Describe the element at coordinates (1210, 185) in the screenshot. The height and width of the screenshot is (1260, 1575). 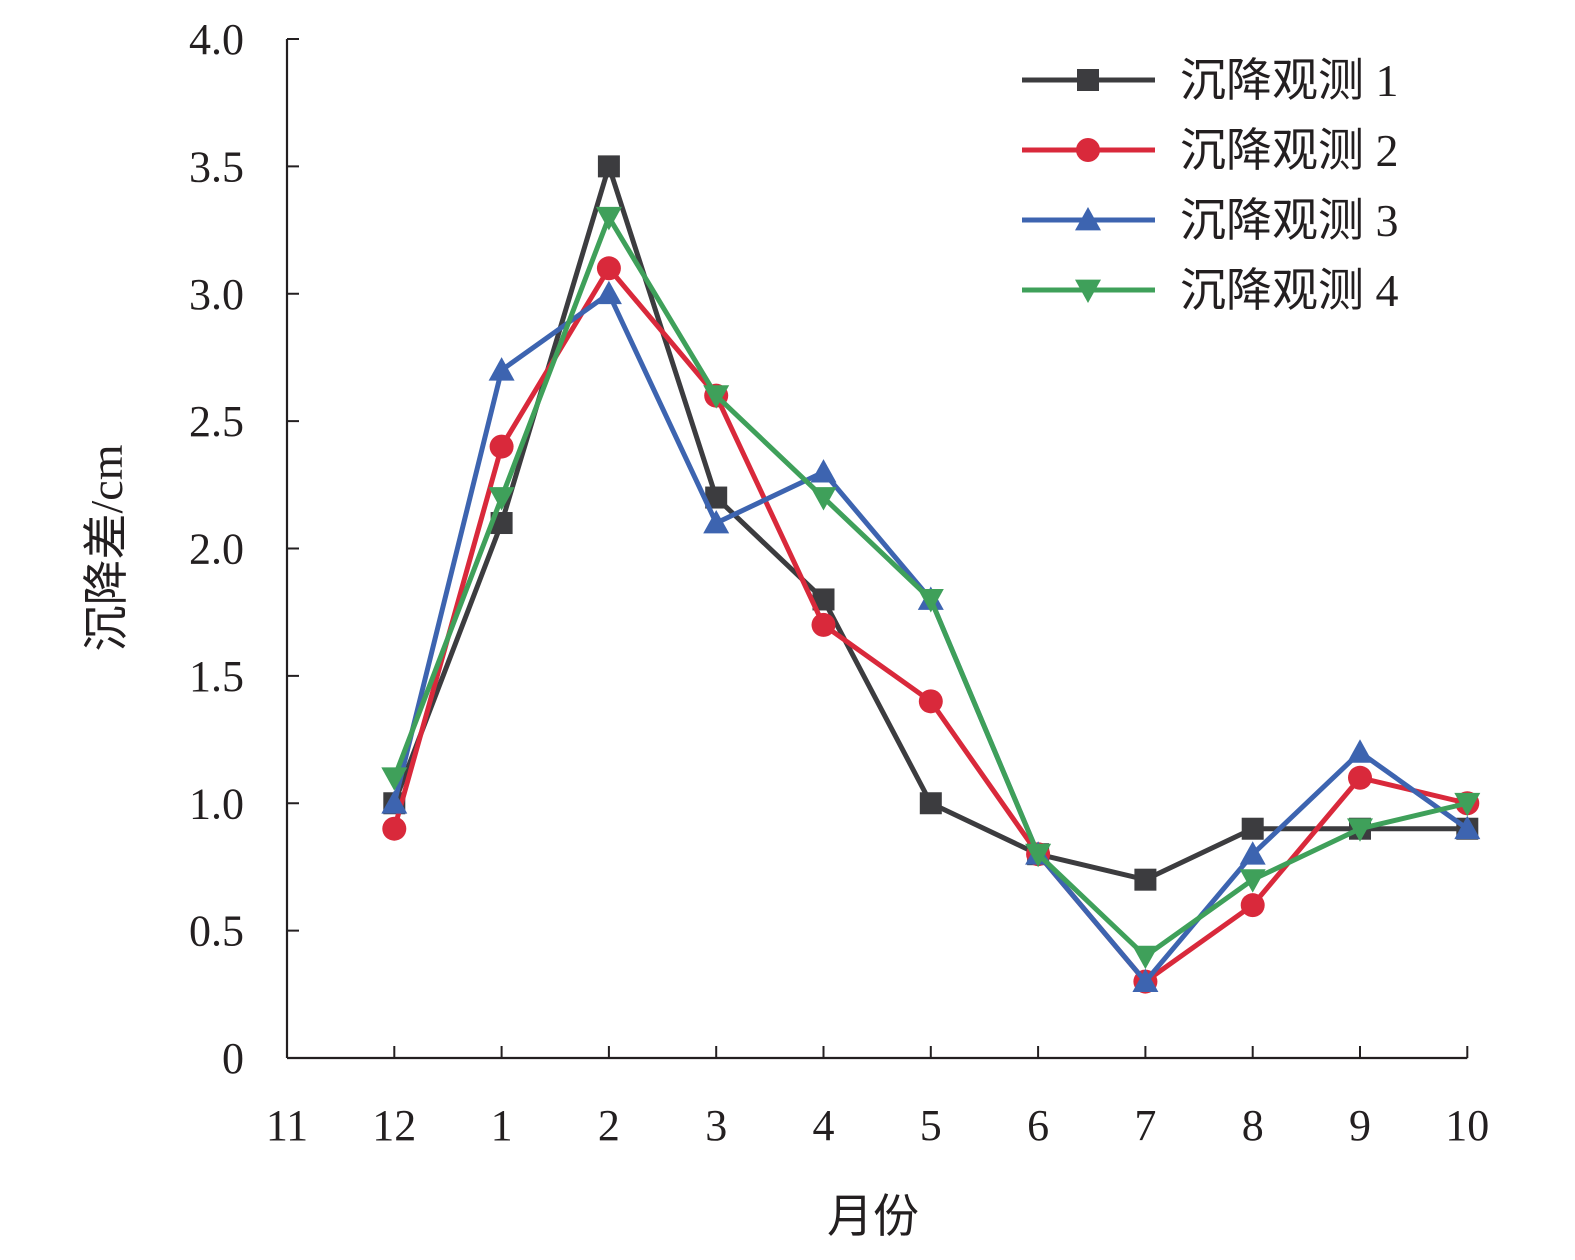
I see `legend: 沉降观测 1 沉降观测 2 沉降观测 3 沉降观测 4` at that location.